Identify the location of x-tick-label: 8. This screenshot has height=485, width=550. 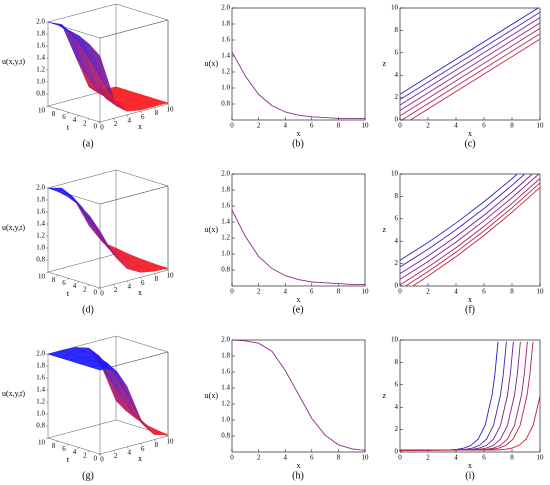
(157, 113).